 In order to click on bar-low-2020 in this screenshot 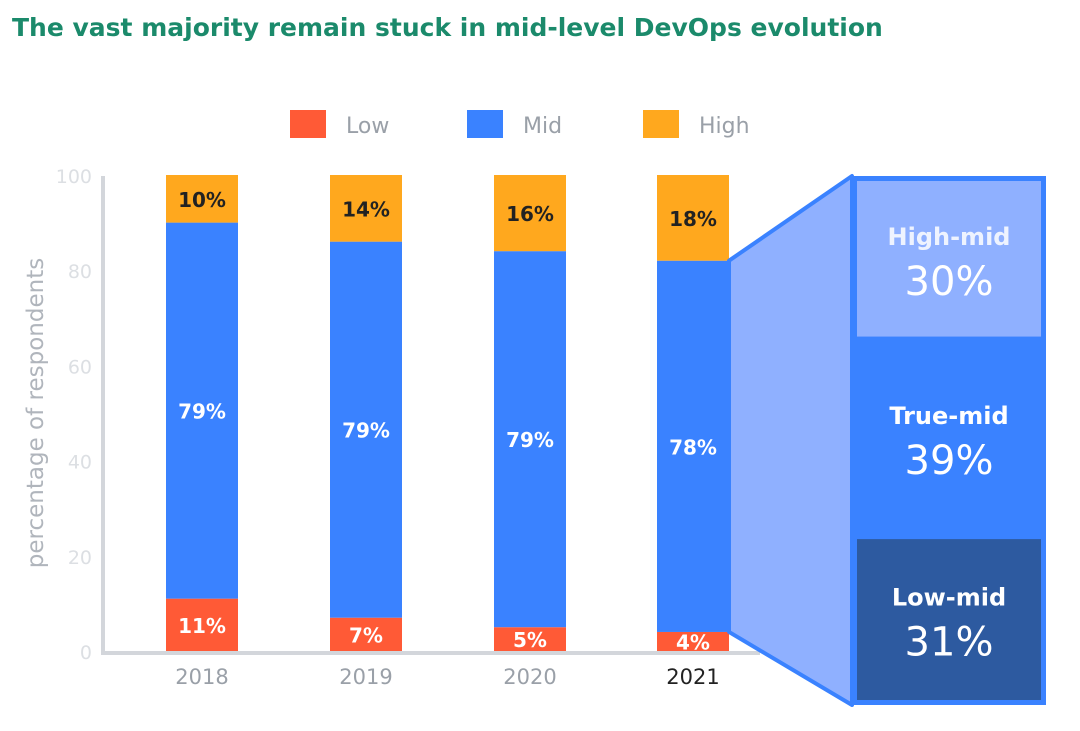, I will do `click(530, 639)`.